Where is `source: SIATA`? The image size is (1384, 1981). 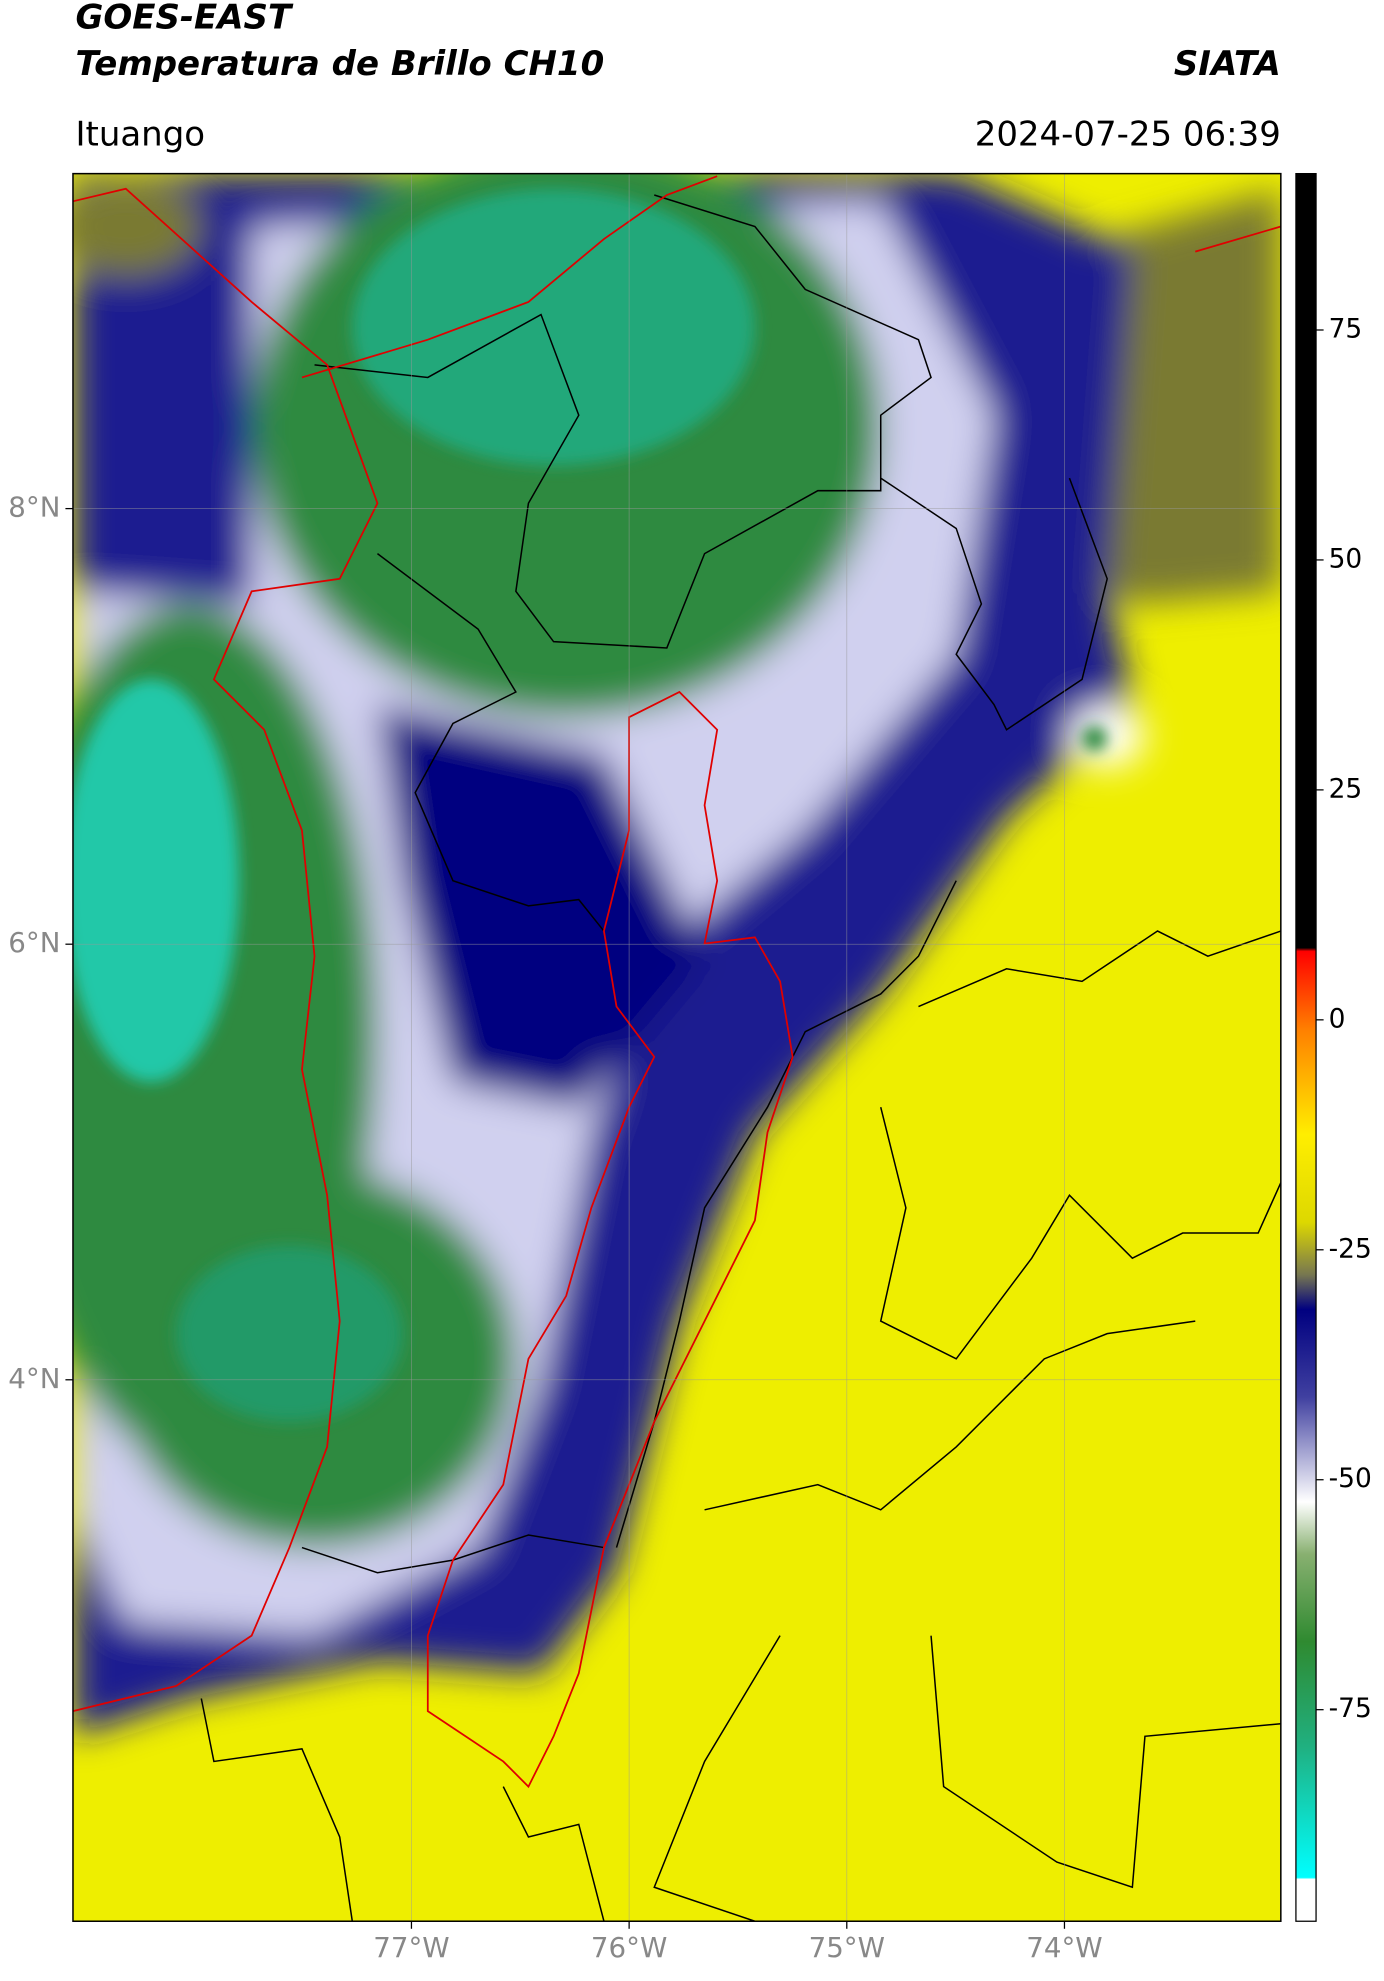
source: SIATA is located at coordinates (1227, 64).